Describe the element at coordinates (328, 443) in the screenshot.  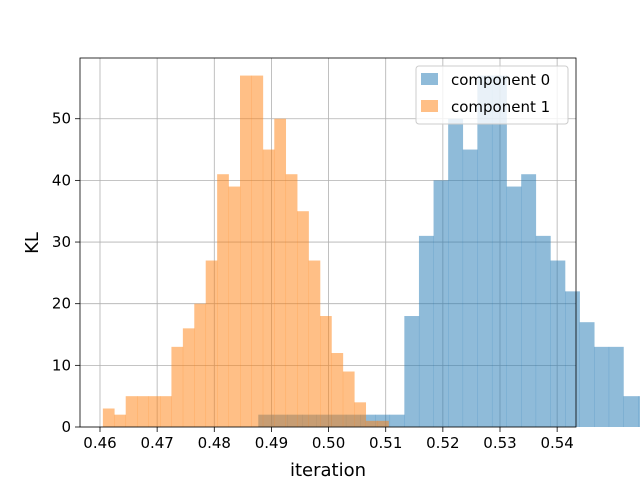
I see `x-tick-label: 0.50` at that location.